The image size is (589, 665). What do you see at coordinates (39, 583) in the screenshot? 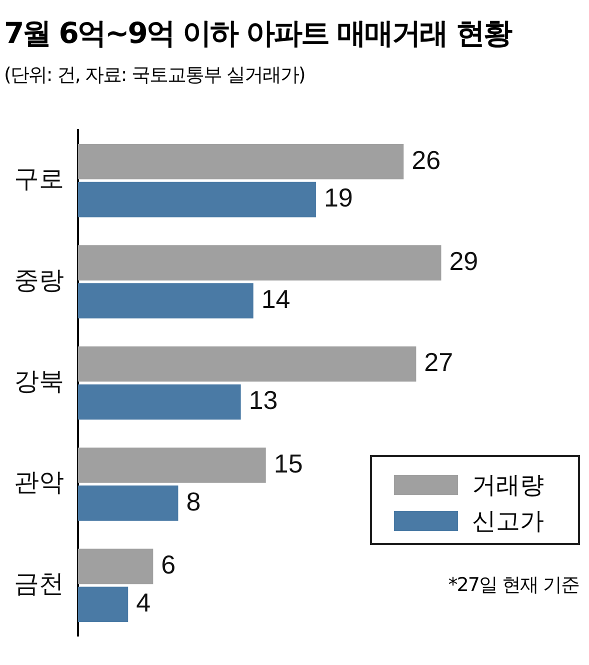
I see `y-tick-label: 금천` at bounding box center [39, 583].